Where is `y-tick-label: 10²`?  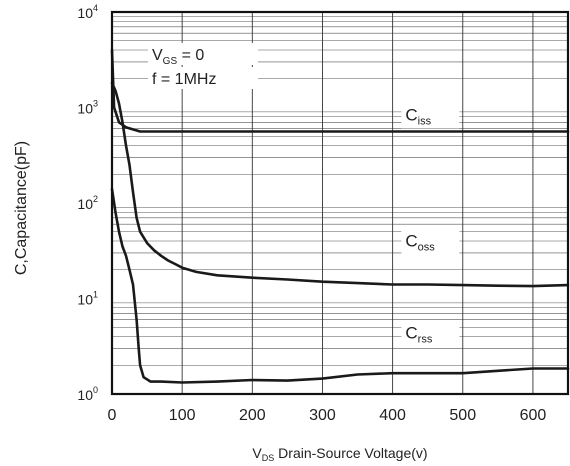 y-tick-label: 10² is located at coordinates (87, 203).